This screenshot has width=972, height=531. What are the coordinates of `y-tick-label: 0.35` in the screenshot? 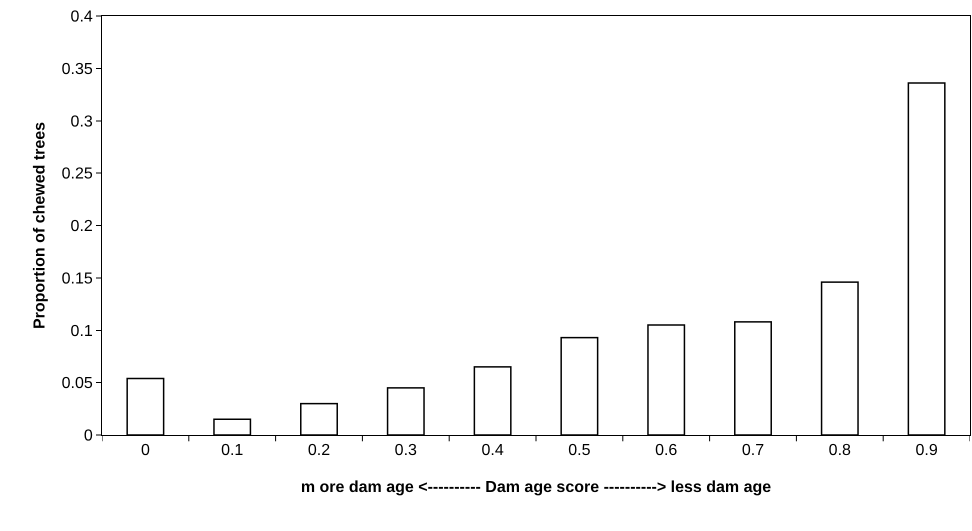 It's located at (77, 69).